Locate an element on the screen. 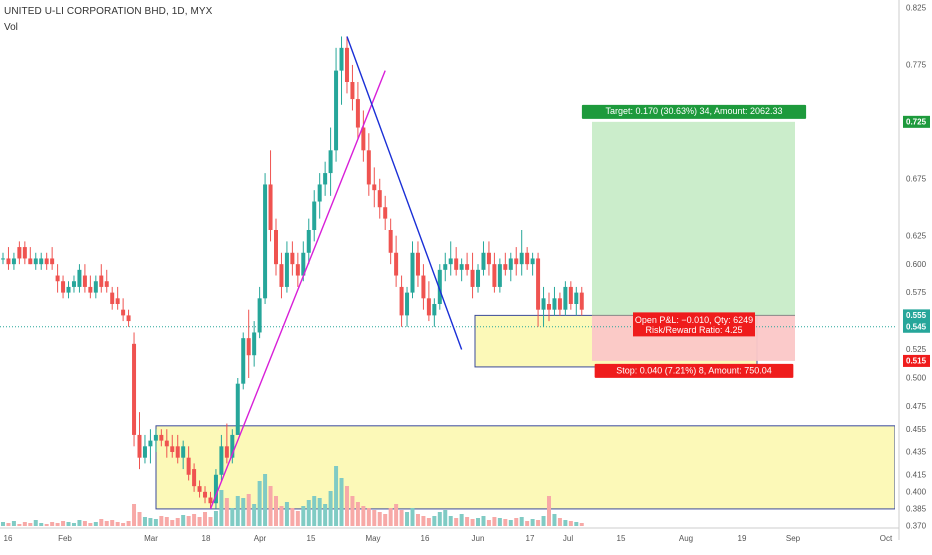 Image resolution: width=932 pixels, height=555 pixels. x-tick-label: 15 is located at coordinates (621, 538).